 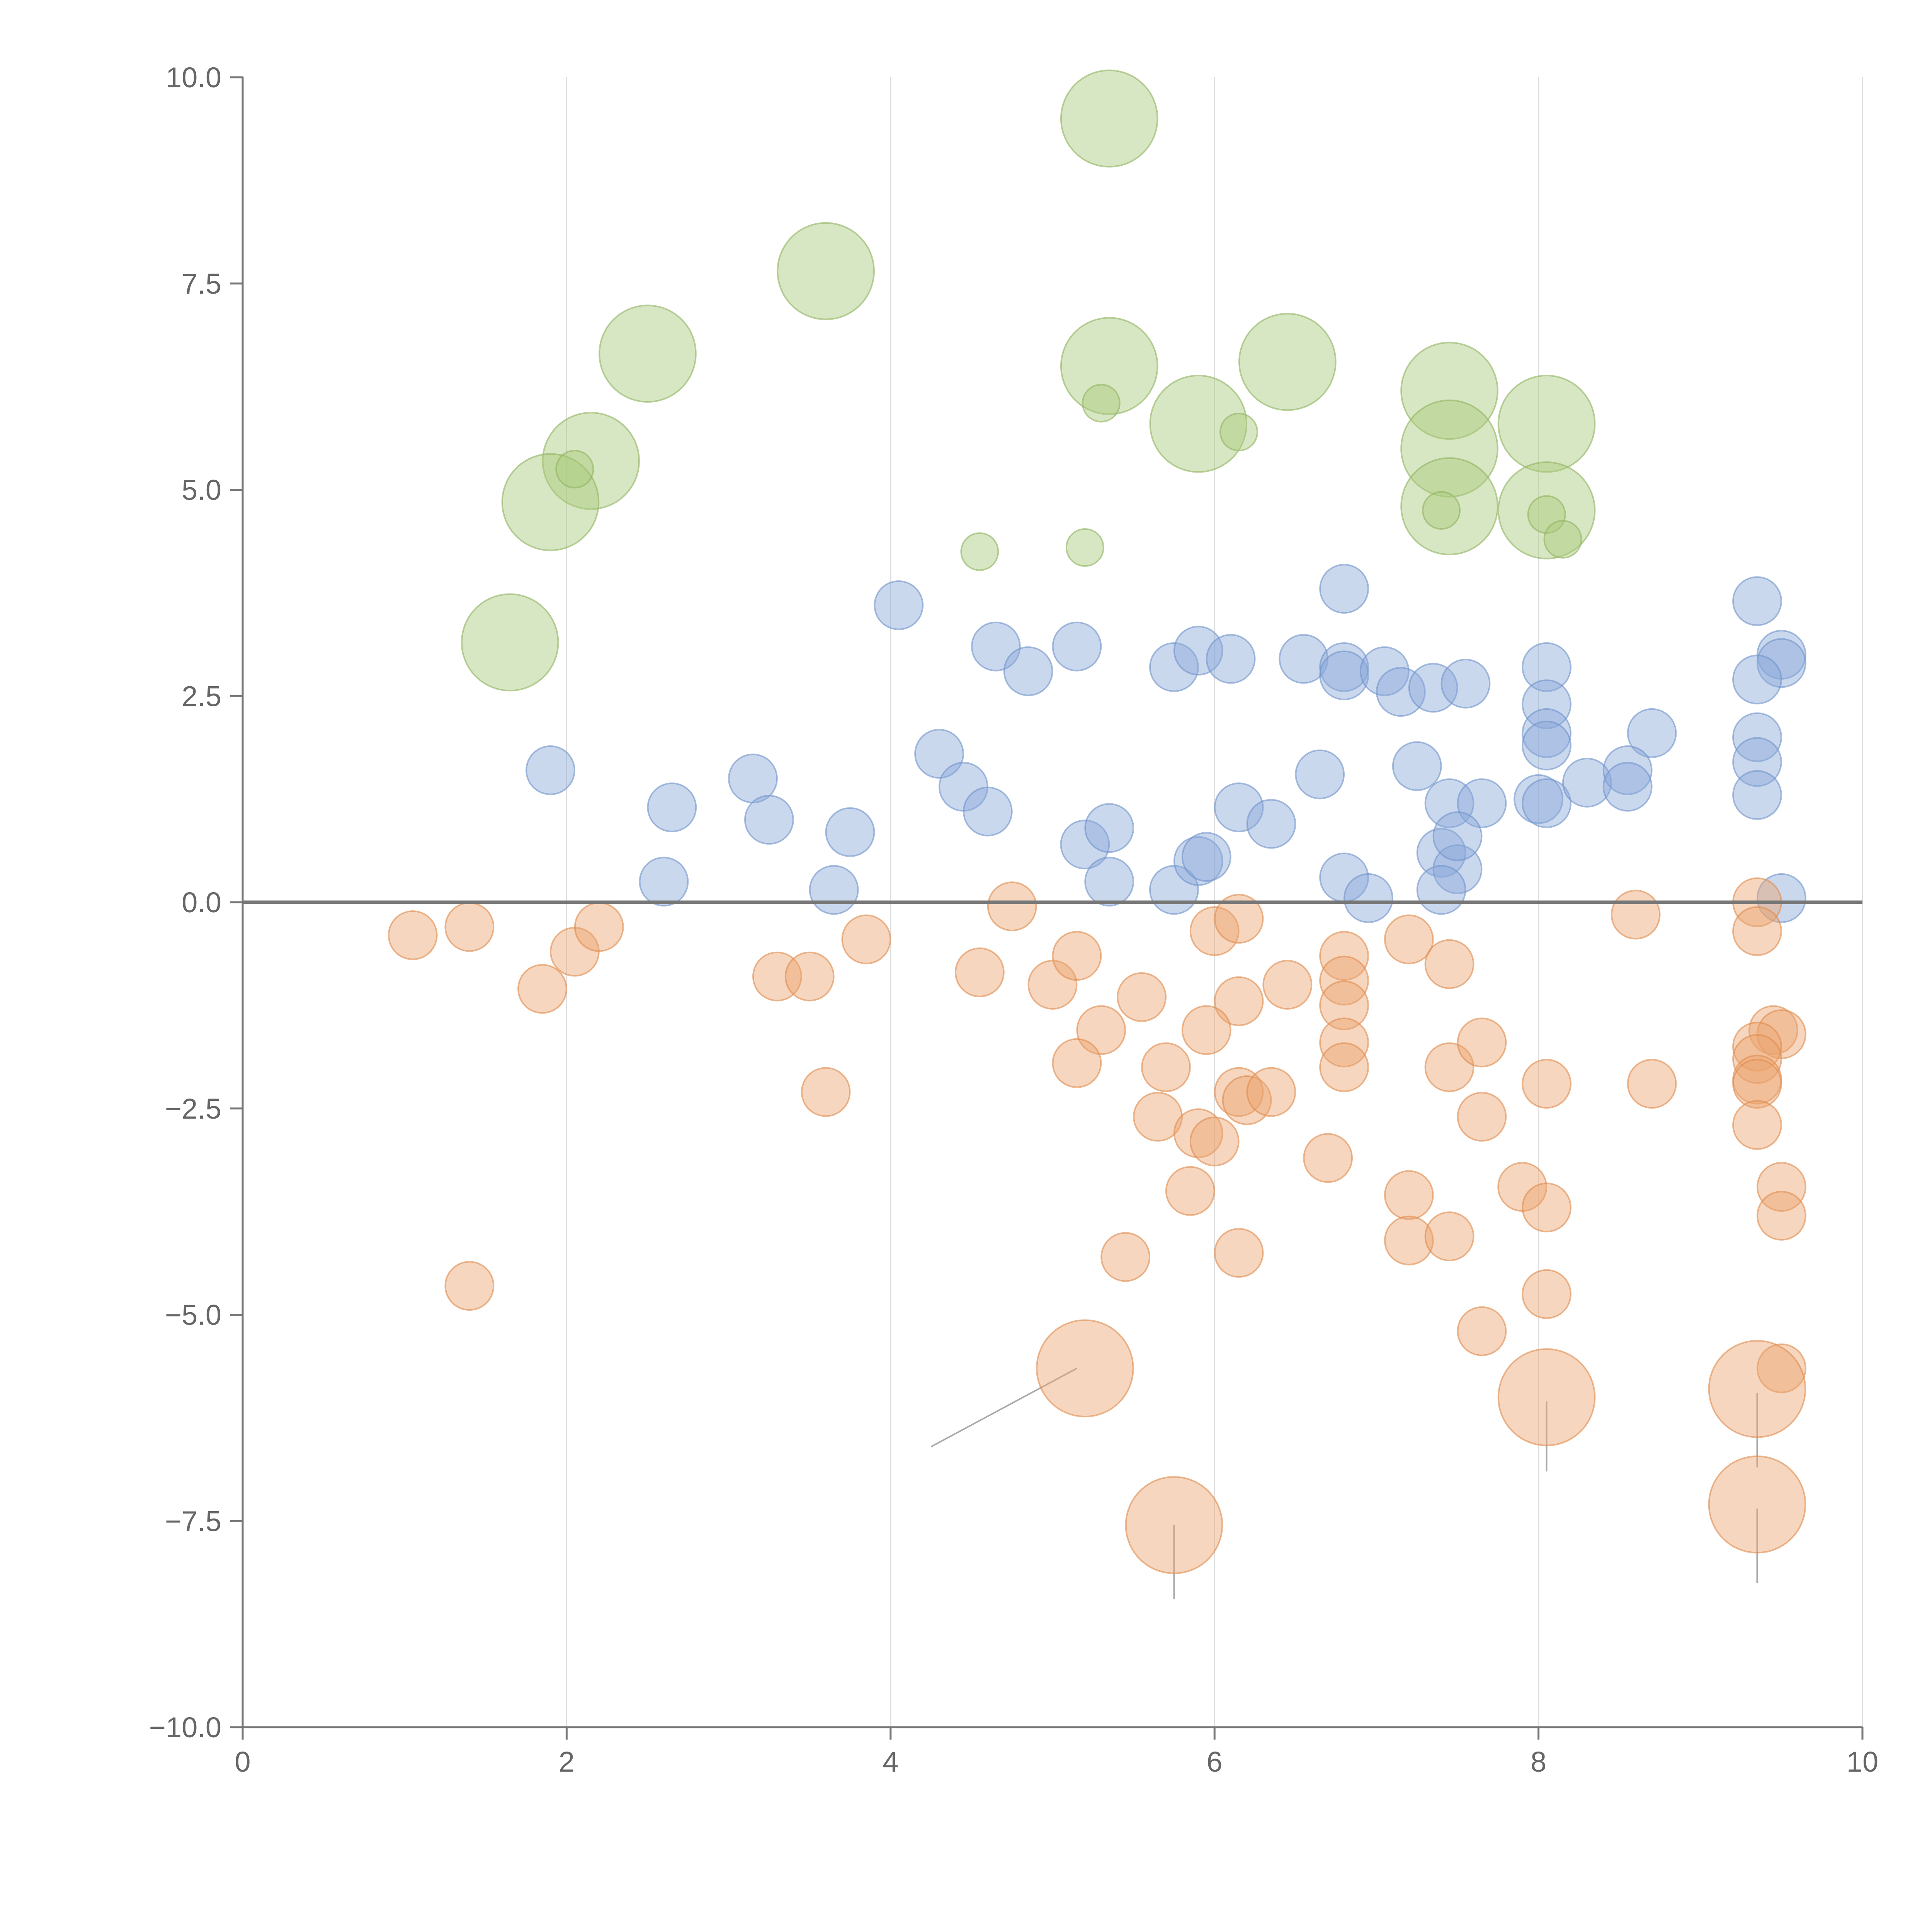 I want to click on y-tick-label-6: −5.0, so click(x=193, y=1315).